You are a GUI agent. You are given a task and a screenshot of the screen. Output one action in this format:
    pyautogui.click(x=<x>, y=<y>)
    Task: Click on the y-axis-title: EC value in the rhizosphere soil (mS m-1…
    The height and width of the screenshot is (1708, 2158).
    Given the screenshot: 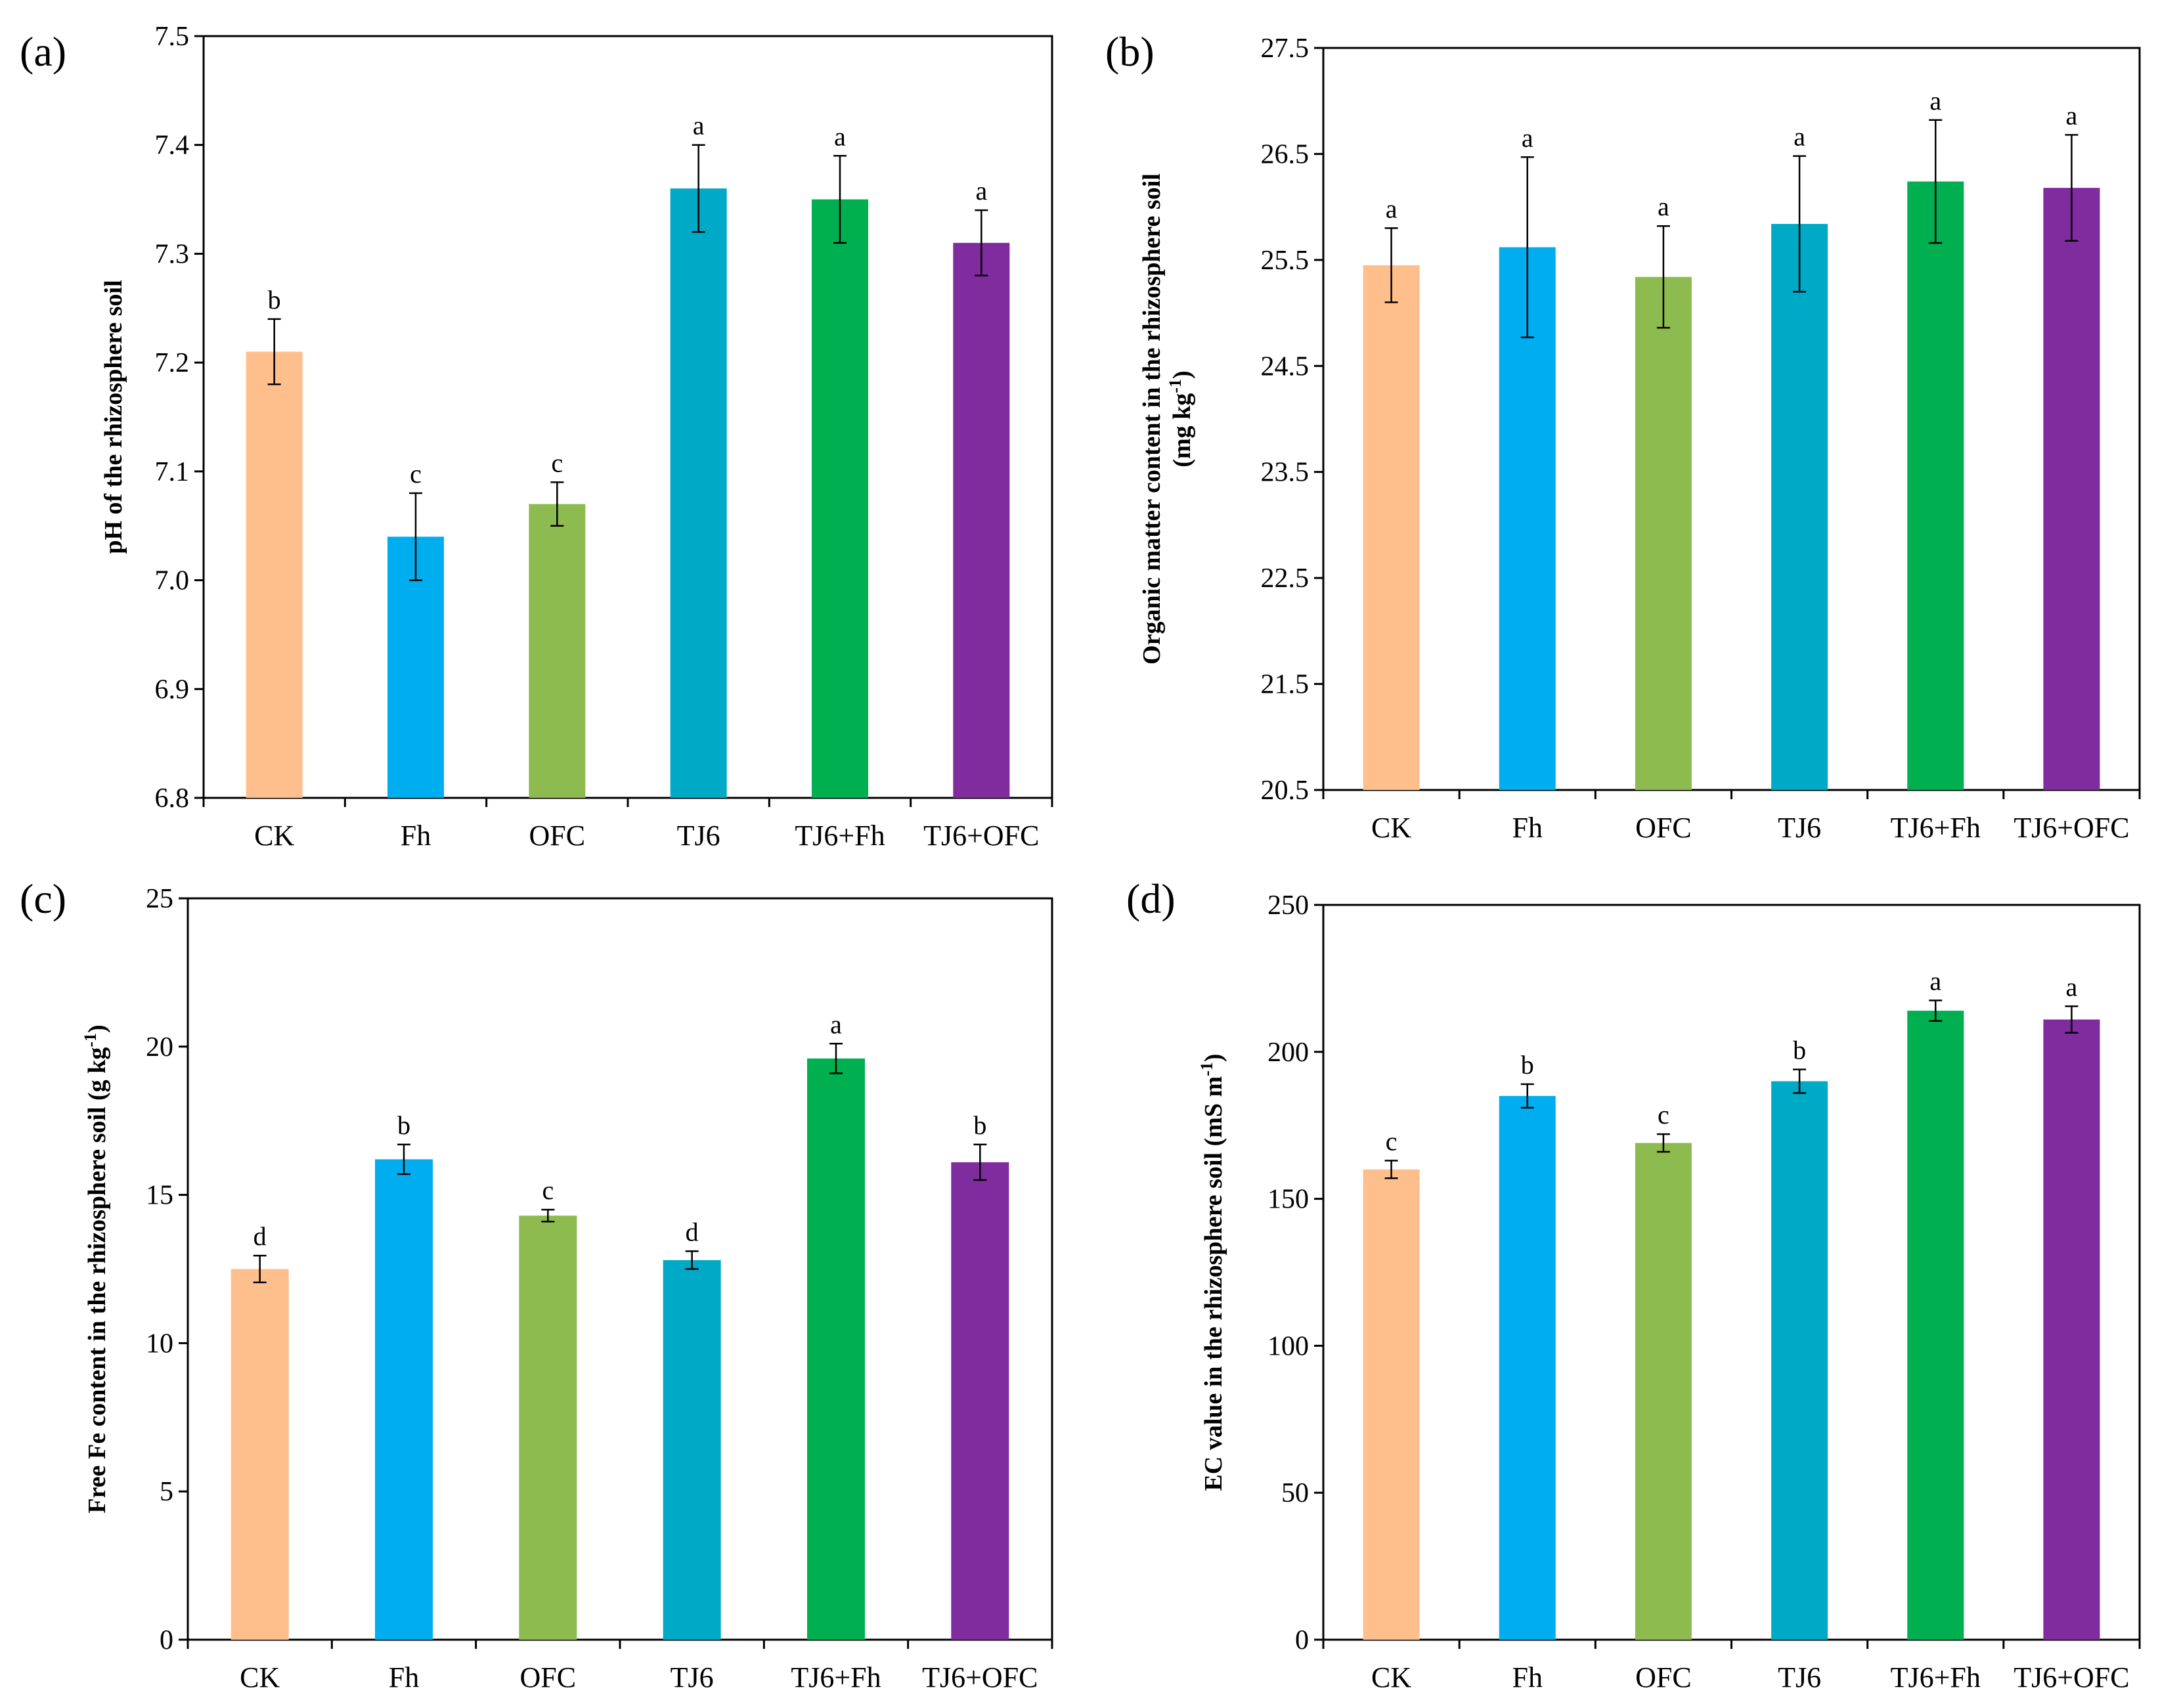 What is the action you would take?
    pyautogui.click(x=1212, y=1273)
    